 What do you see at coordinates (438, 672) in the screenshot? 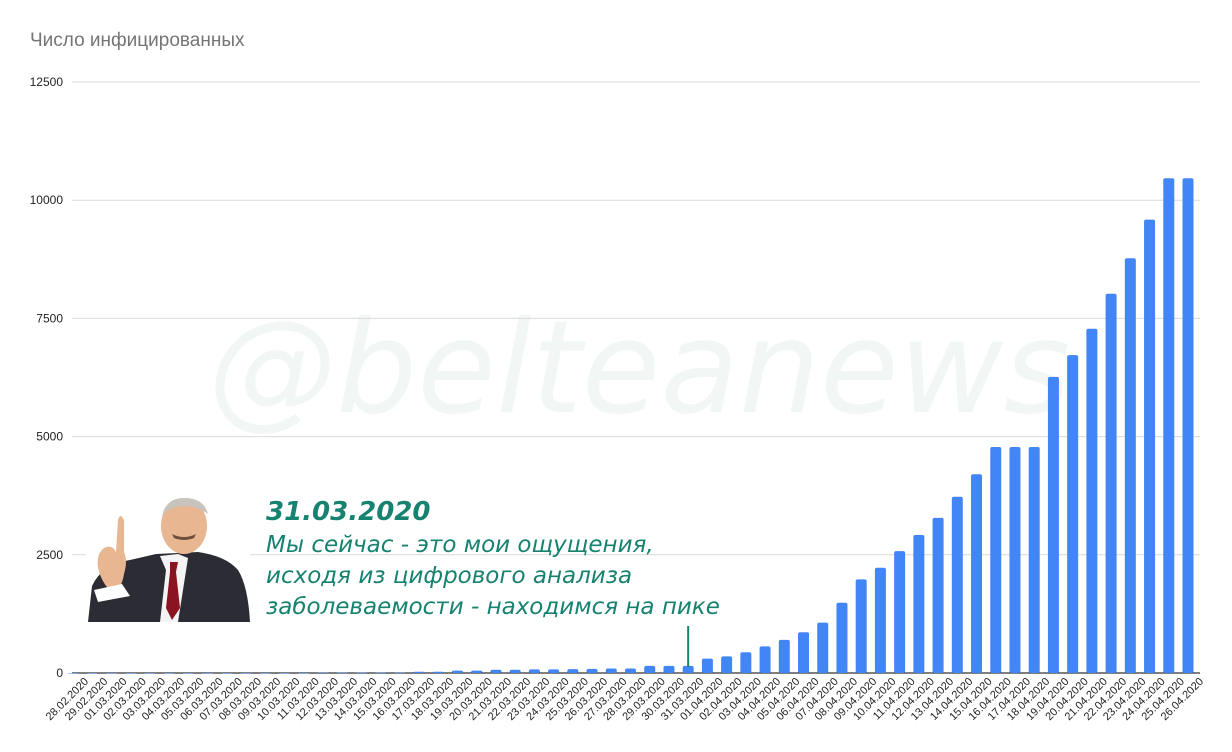
I see `bar-18.03.2020` at bounding box center [438, 672].